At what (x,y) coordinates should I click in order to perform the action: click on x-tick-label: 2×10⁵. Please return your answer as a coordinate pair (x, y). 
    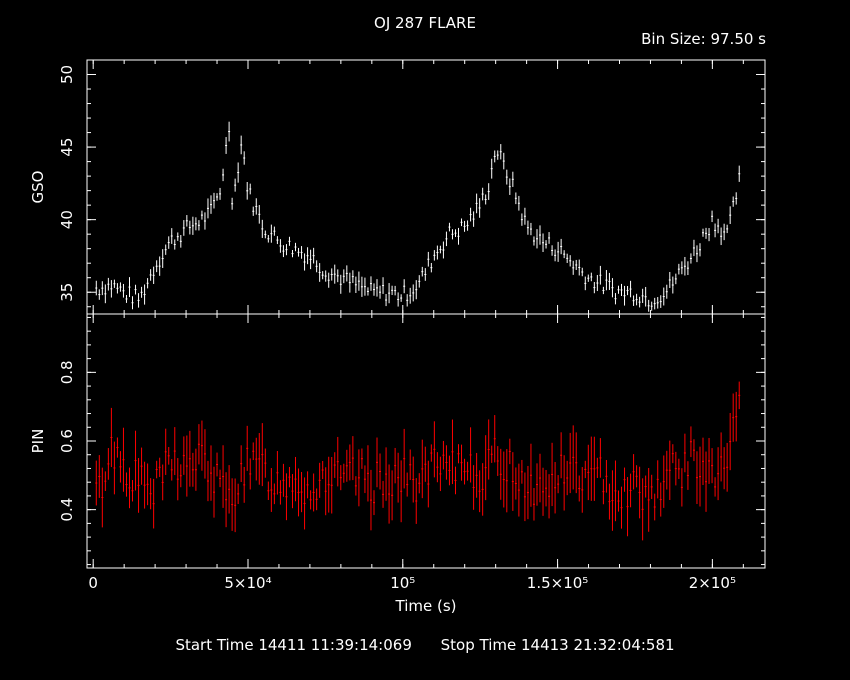
    Looking at the image, I should click on (712, 583).